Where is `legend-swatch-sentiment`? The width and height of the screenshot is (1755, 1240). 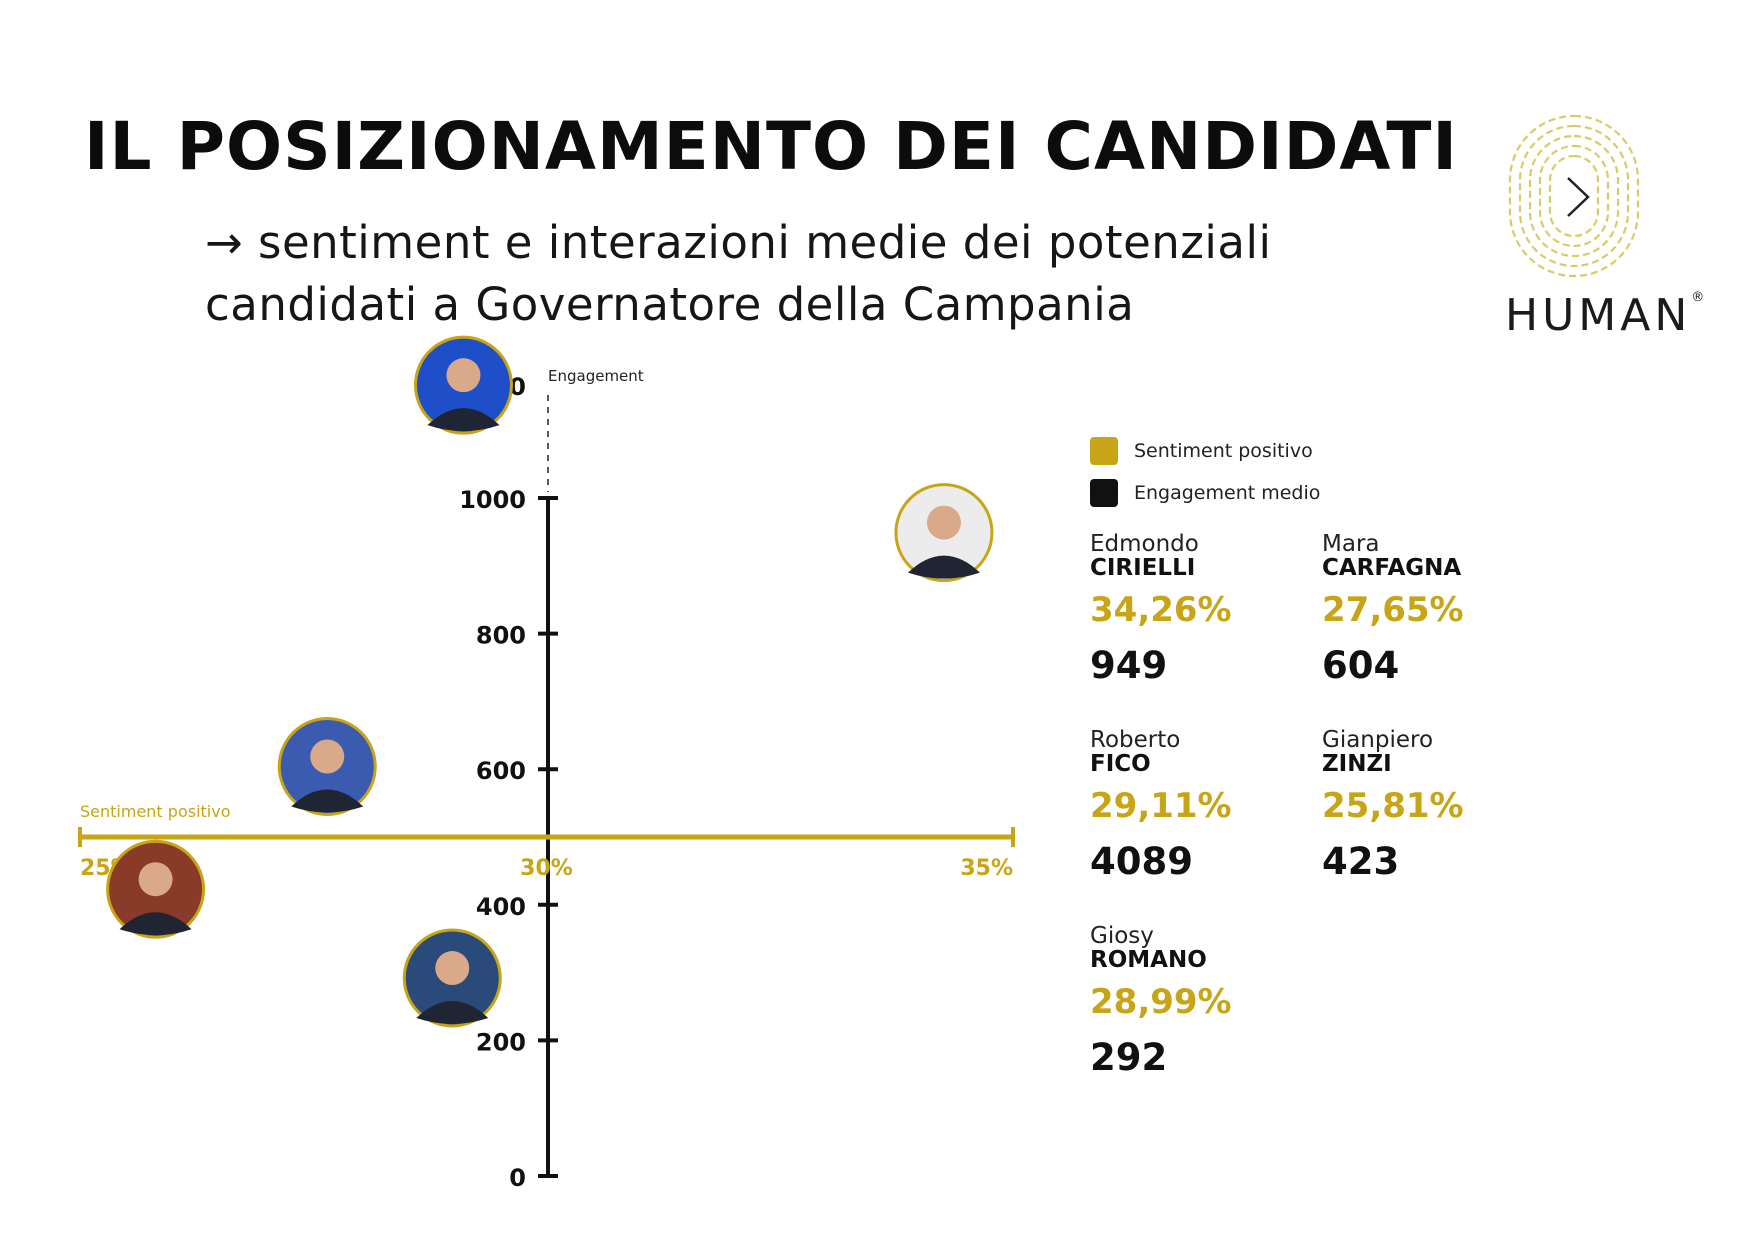 legend-swatch-sentiment is located at coordinates (1104, 451).